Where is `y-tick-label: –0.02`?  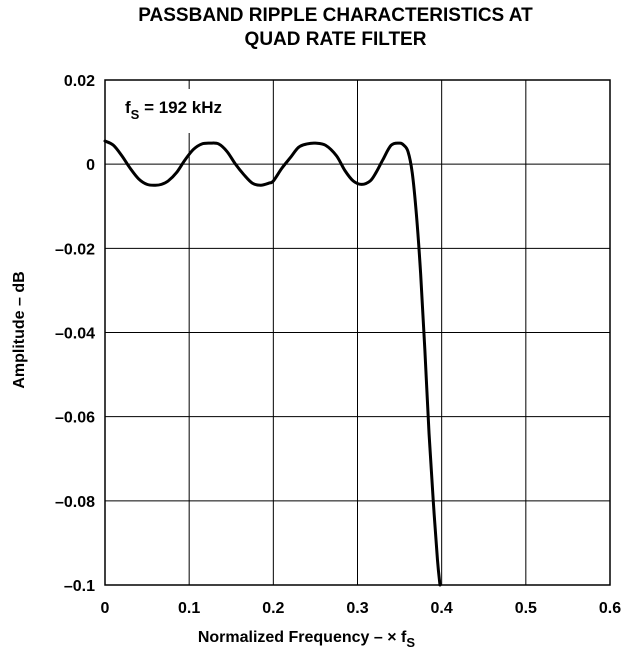 y-tick-label: –0.02 is located at coordinates (75, 249).